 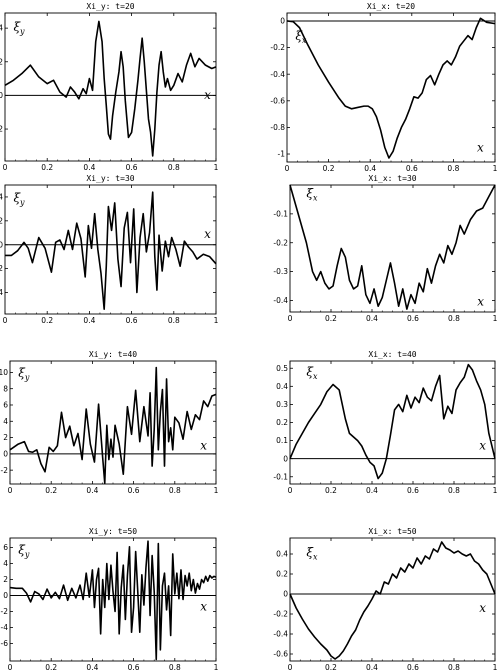 I want to click on chart-panel-3: Xi_y: t=30 0 0.2 0.4 0.6 0.8 1 -4 -2 0 2 4 ξy x, so click(x=109, y=249).